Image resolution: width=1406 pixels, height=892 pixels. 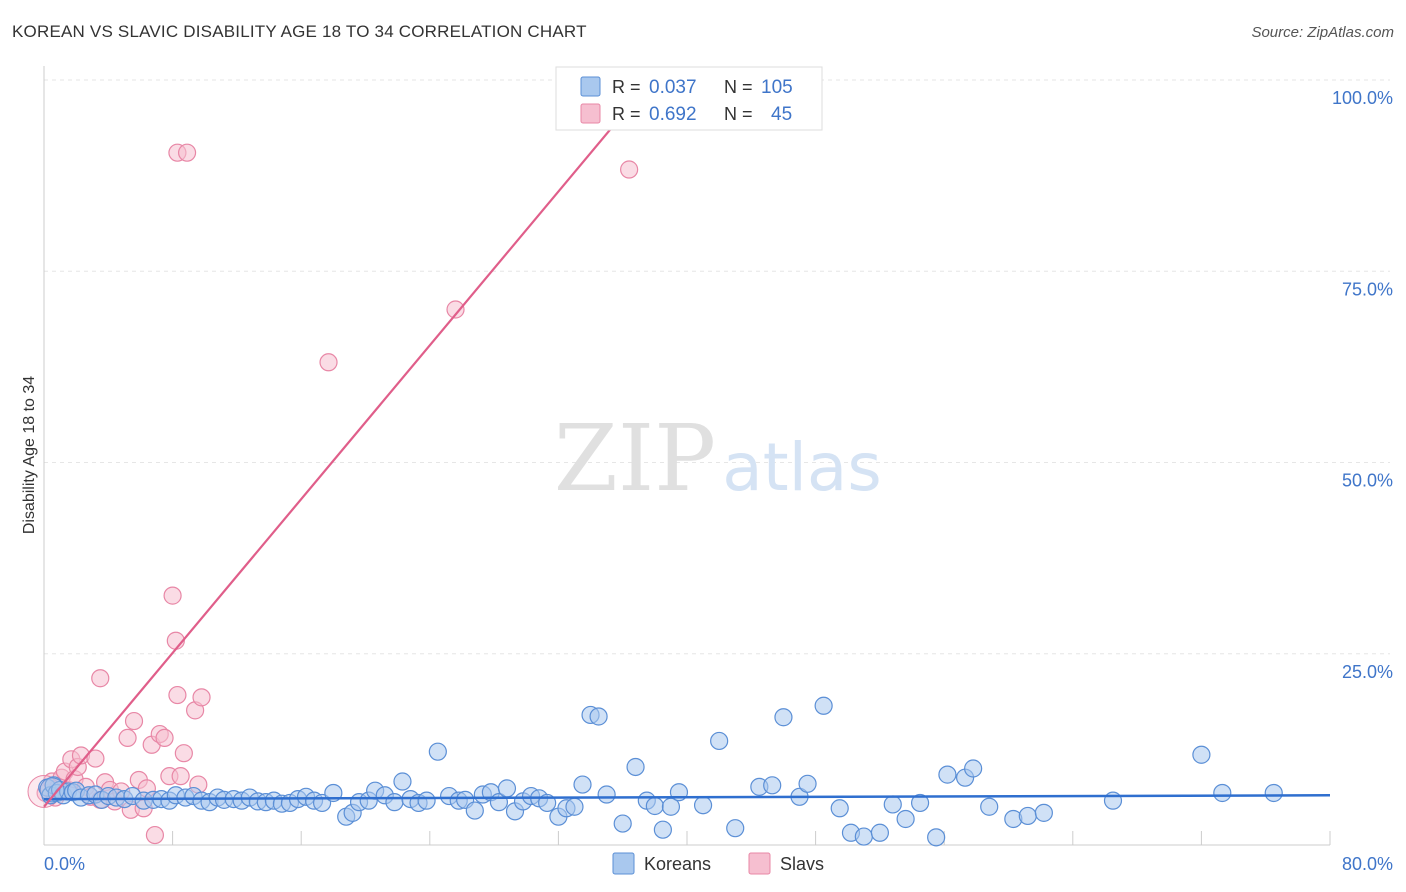 What do you see at coordinates (738, 114) in the screenshot?
I see `legend-n-label-slavs: N =` at bounding box center [738, 114].